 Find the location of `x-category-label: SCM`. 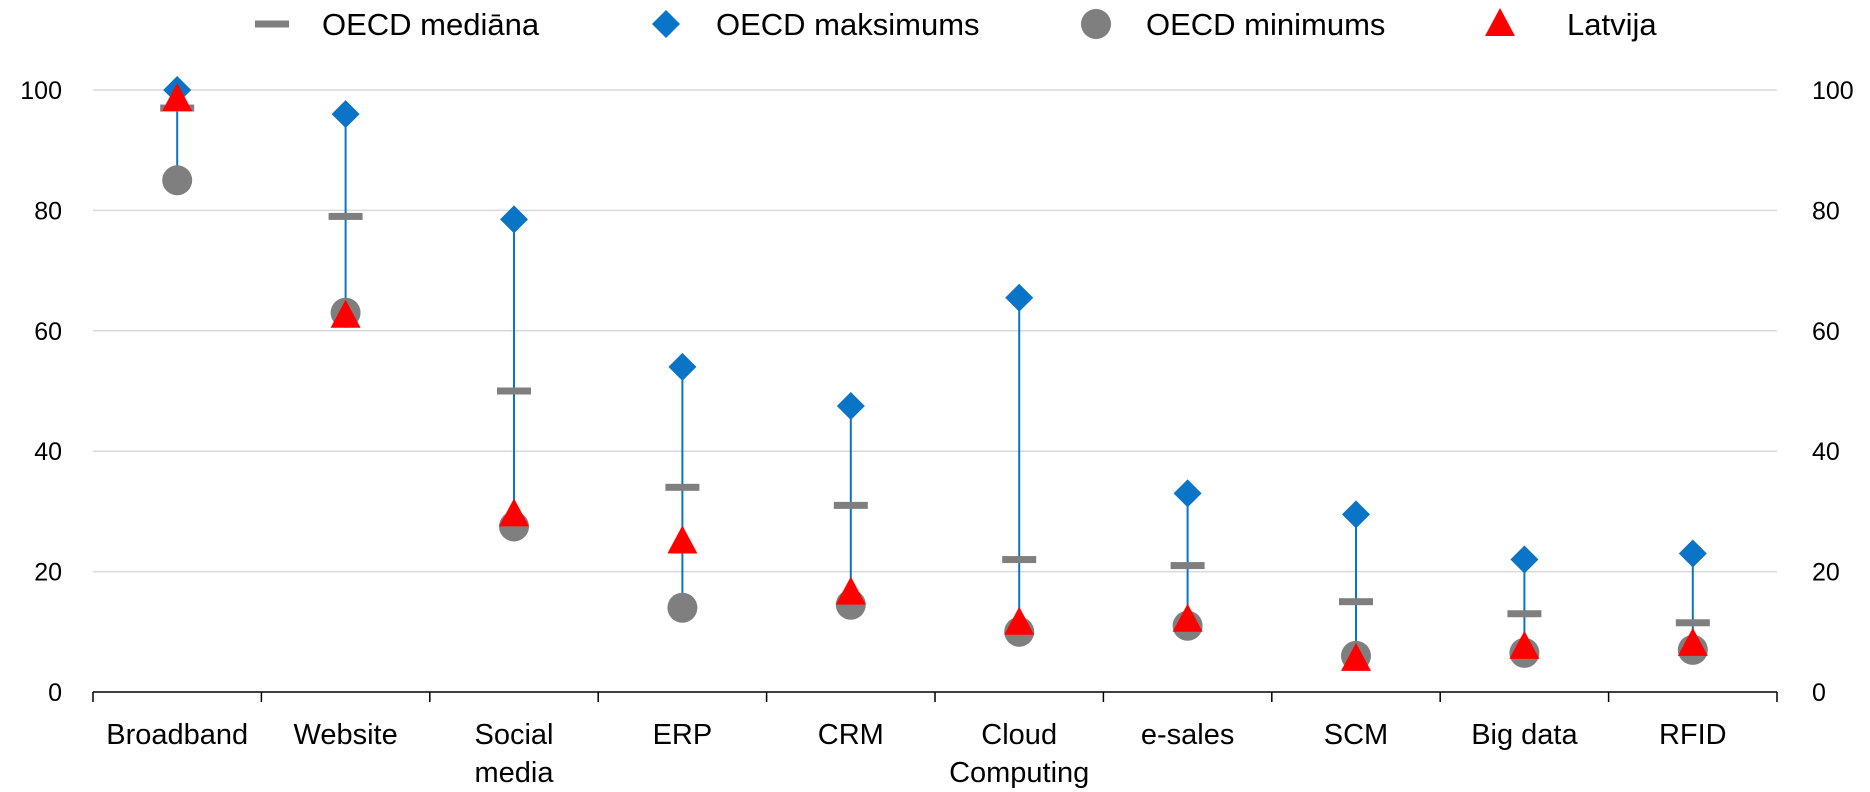

x-category-label: SCM is located at coordinates (1356, 735).